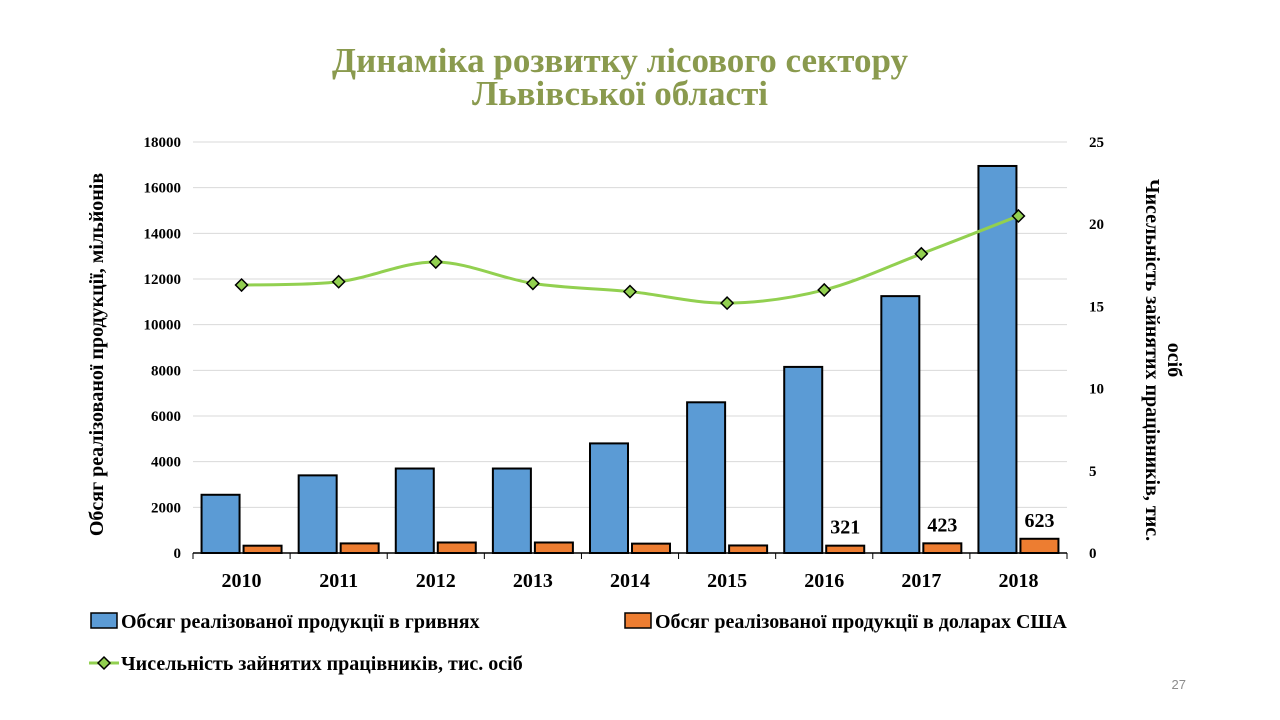  What do you see at coordinates (1018, 581) in the screenshot?
I see `x-tick-label: 2018` at bounding box center [1018, 581].